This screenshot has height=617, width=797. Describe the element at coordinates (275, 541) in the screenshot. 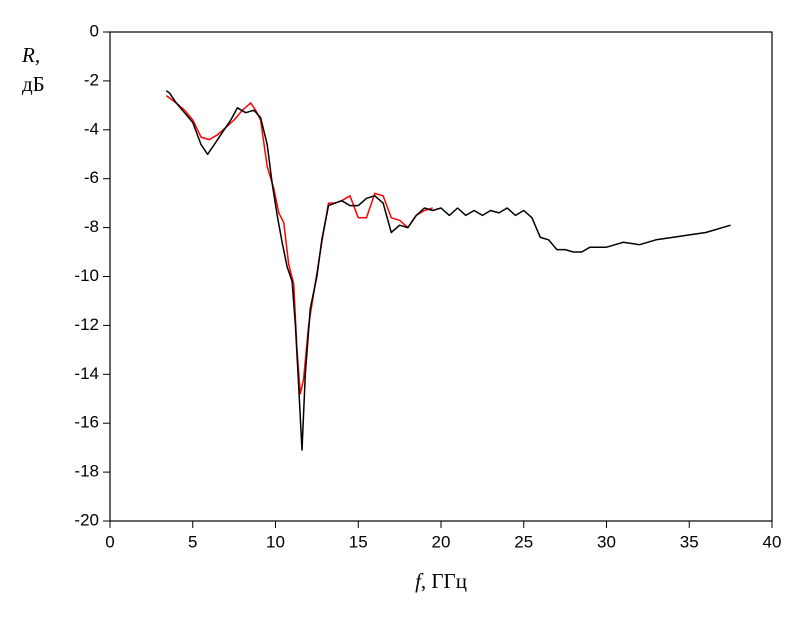

I see `x-tick-label: 10` at that location.